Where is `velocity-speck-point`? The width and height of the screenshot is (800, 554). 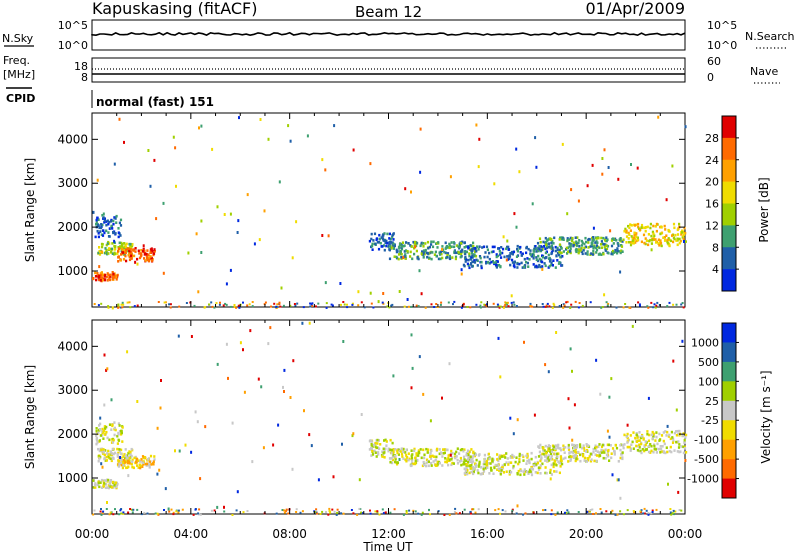 velocity-speck-point is located at coordinates (228, 378).